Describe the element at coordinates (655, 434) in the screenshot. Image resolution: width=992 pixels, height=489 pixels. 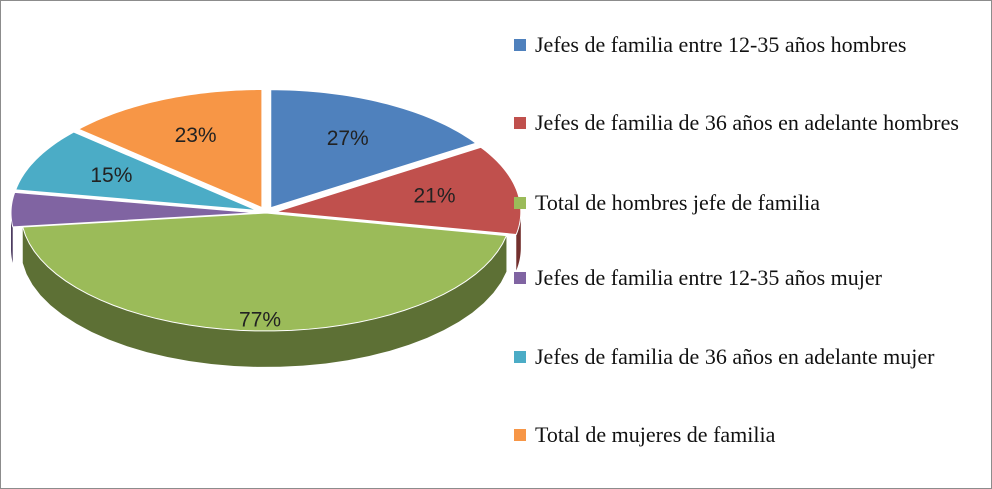
I see `legend-label: Total de mujeres de familia` at that location.